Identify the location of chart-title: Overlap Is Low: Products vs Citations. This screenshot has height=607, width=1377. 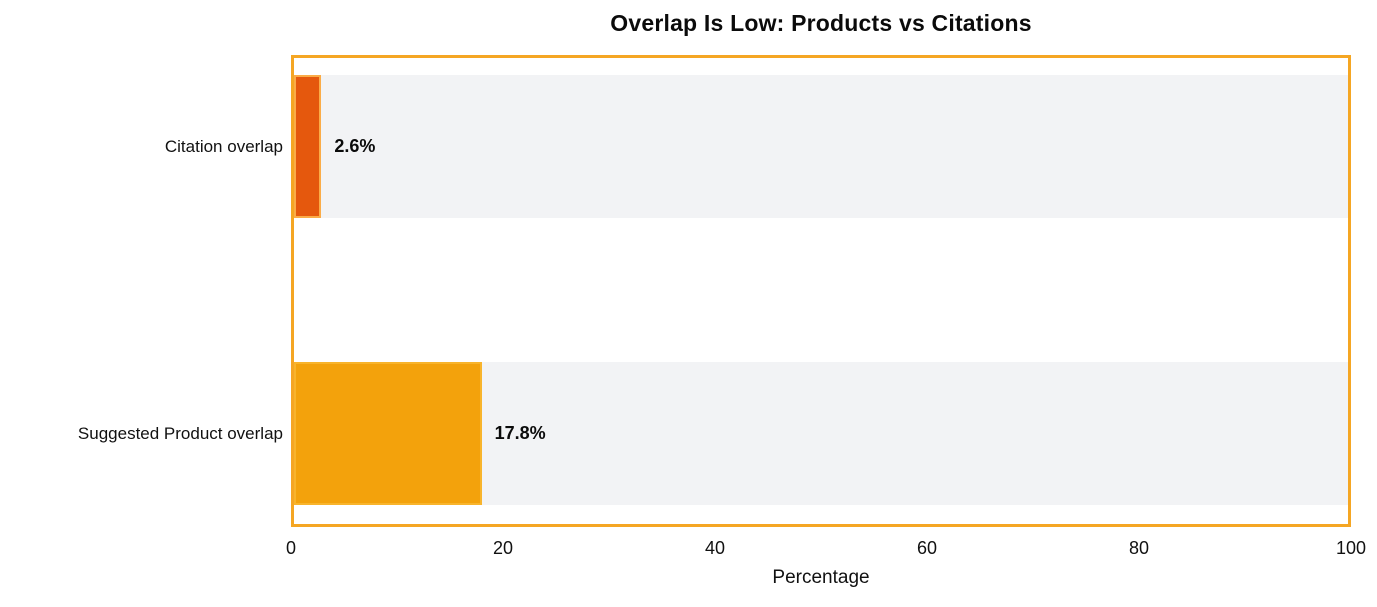
(821, 23).